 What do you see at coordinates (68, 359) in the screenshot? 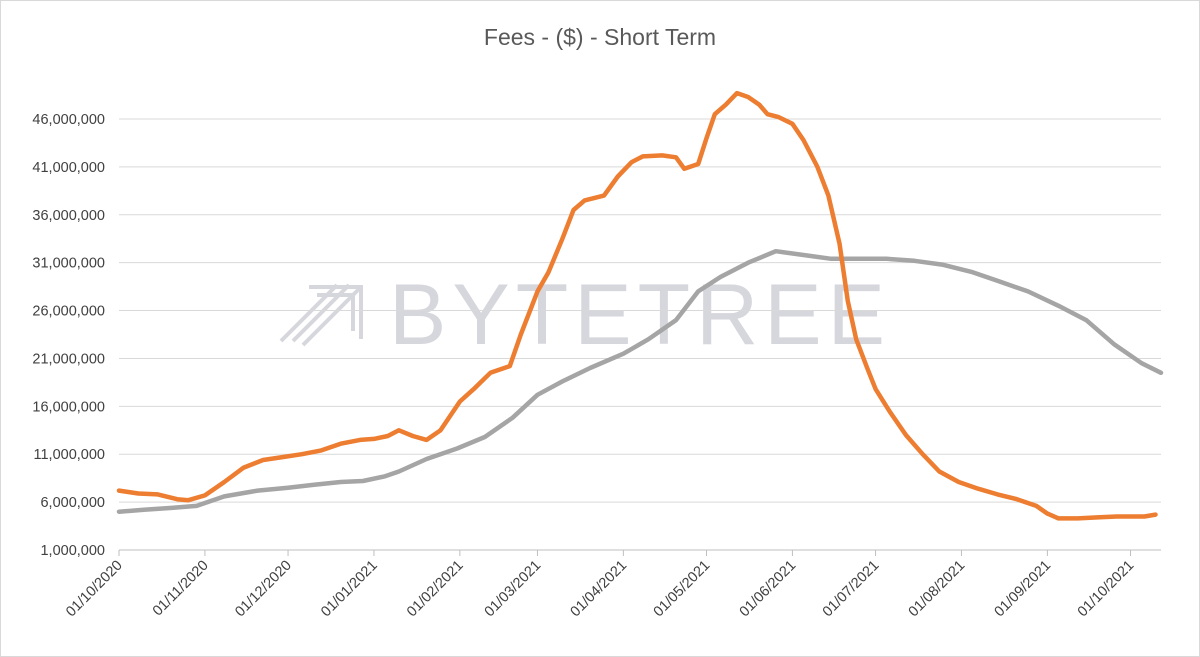
I see `y-tick-label: 21,000,000` at bounding box center [68, 359].